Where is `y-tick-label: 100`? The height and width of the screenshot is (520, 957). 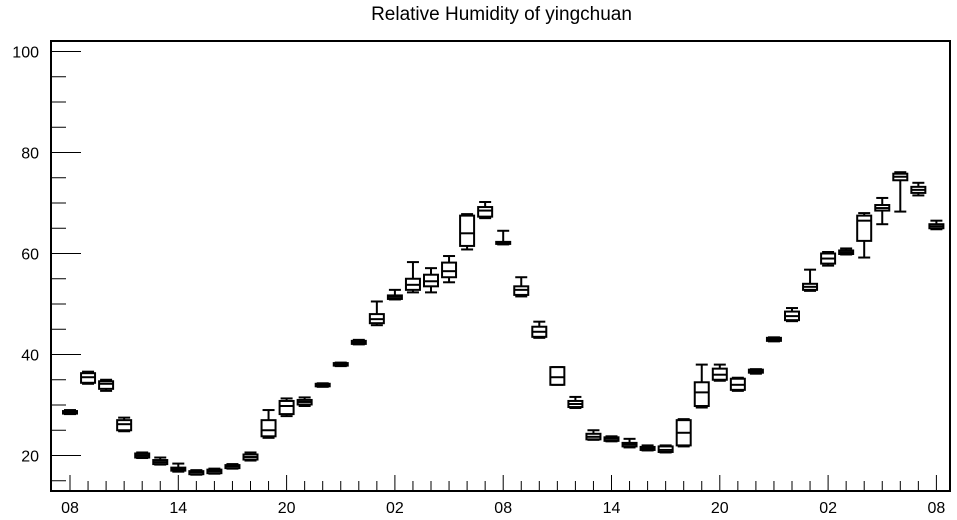
y-tick-label: 100 is located at coordinates (25, 53).